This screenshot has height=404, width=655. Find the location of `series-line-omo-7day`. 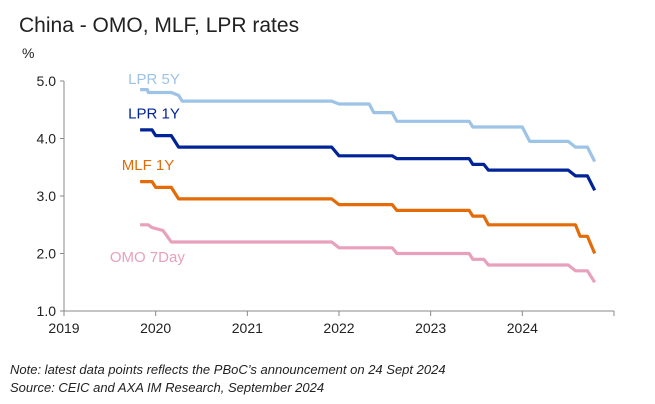

series-line-omo-7day is located at coordinates (368, 253).